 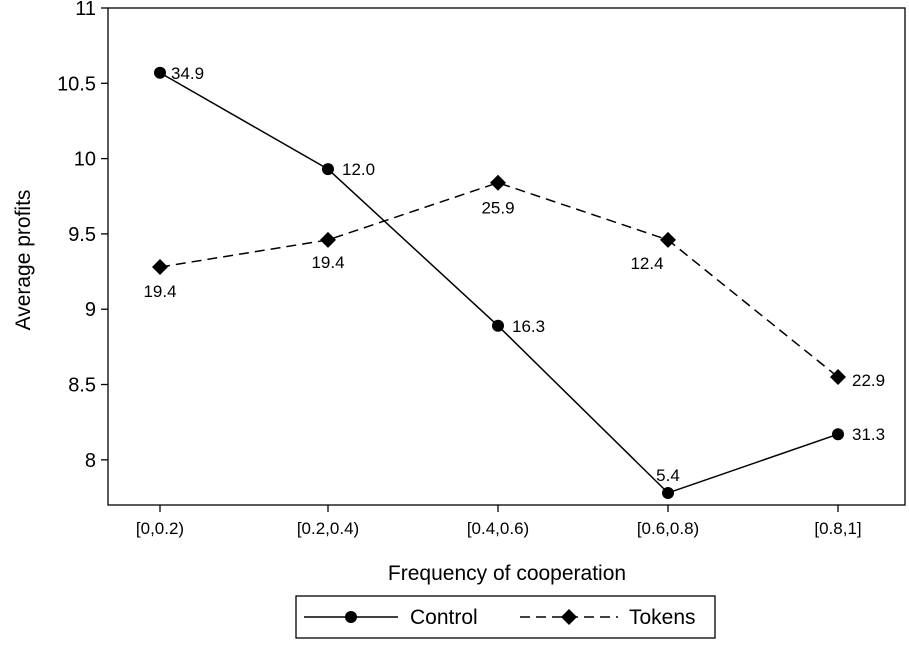 What do you see at coordinates (160, 528) in the screenshot?
I see `x-tick-label: [0,0.2)` at bounding box center [160, 528].